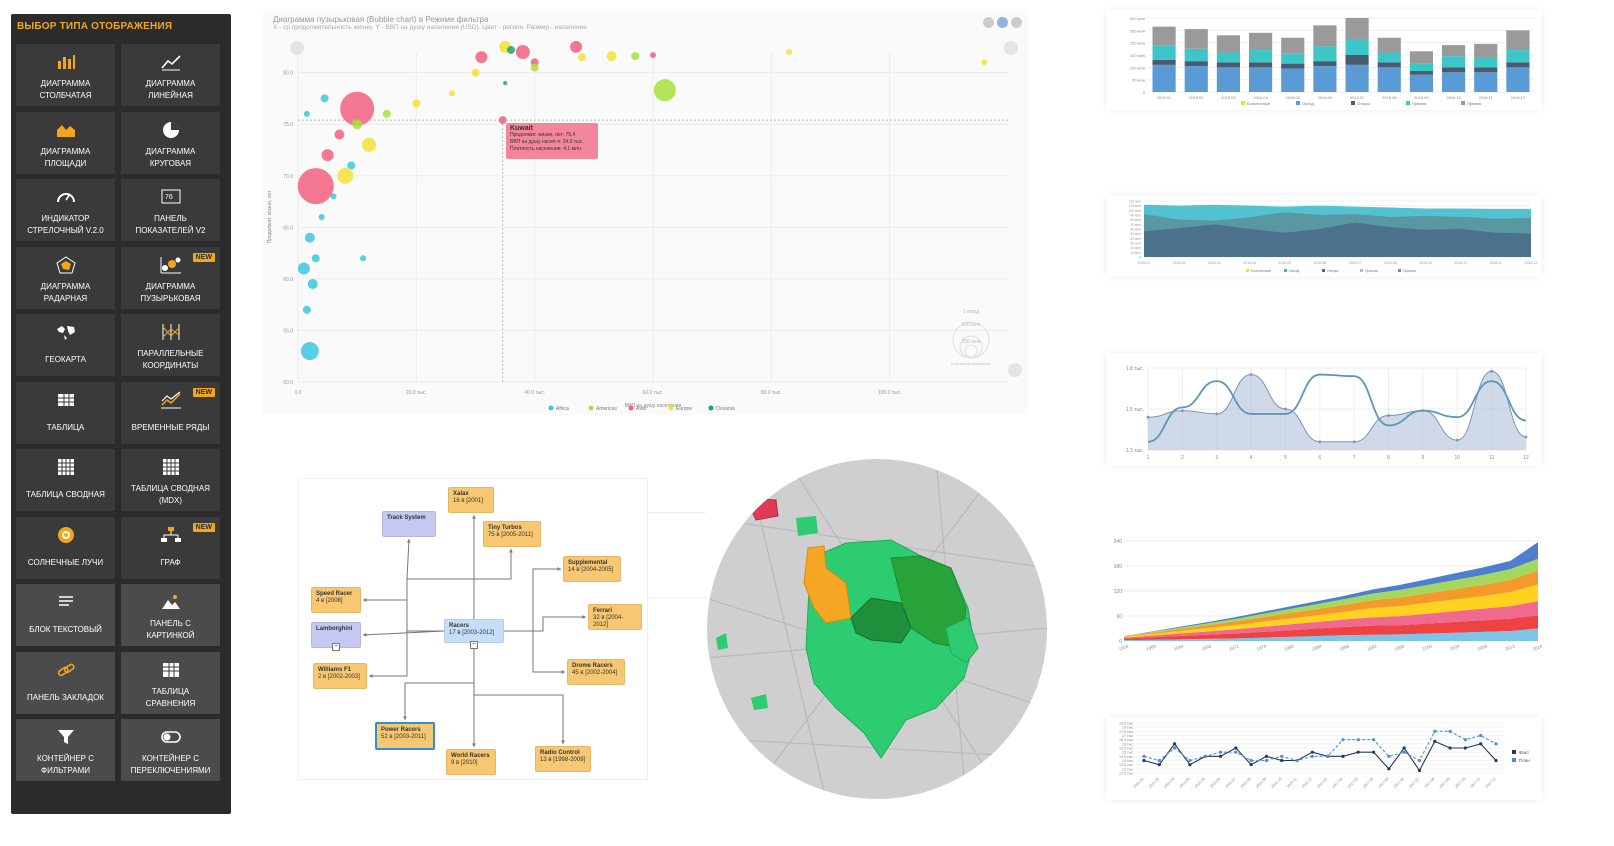 This screenshot has height=846, width=1614. Describe the element at coordinates (65, 210) in the screenshot. I see `chart-type-tile: ИНДИКАТОР СТРЕЛОЧНЫЙ V.2.0` at that location.